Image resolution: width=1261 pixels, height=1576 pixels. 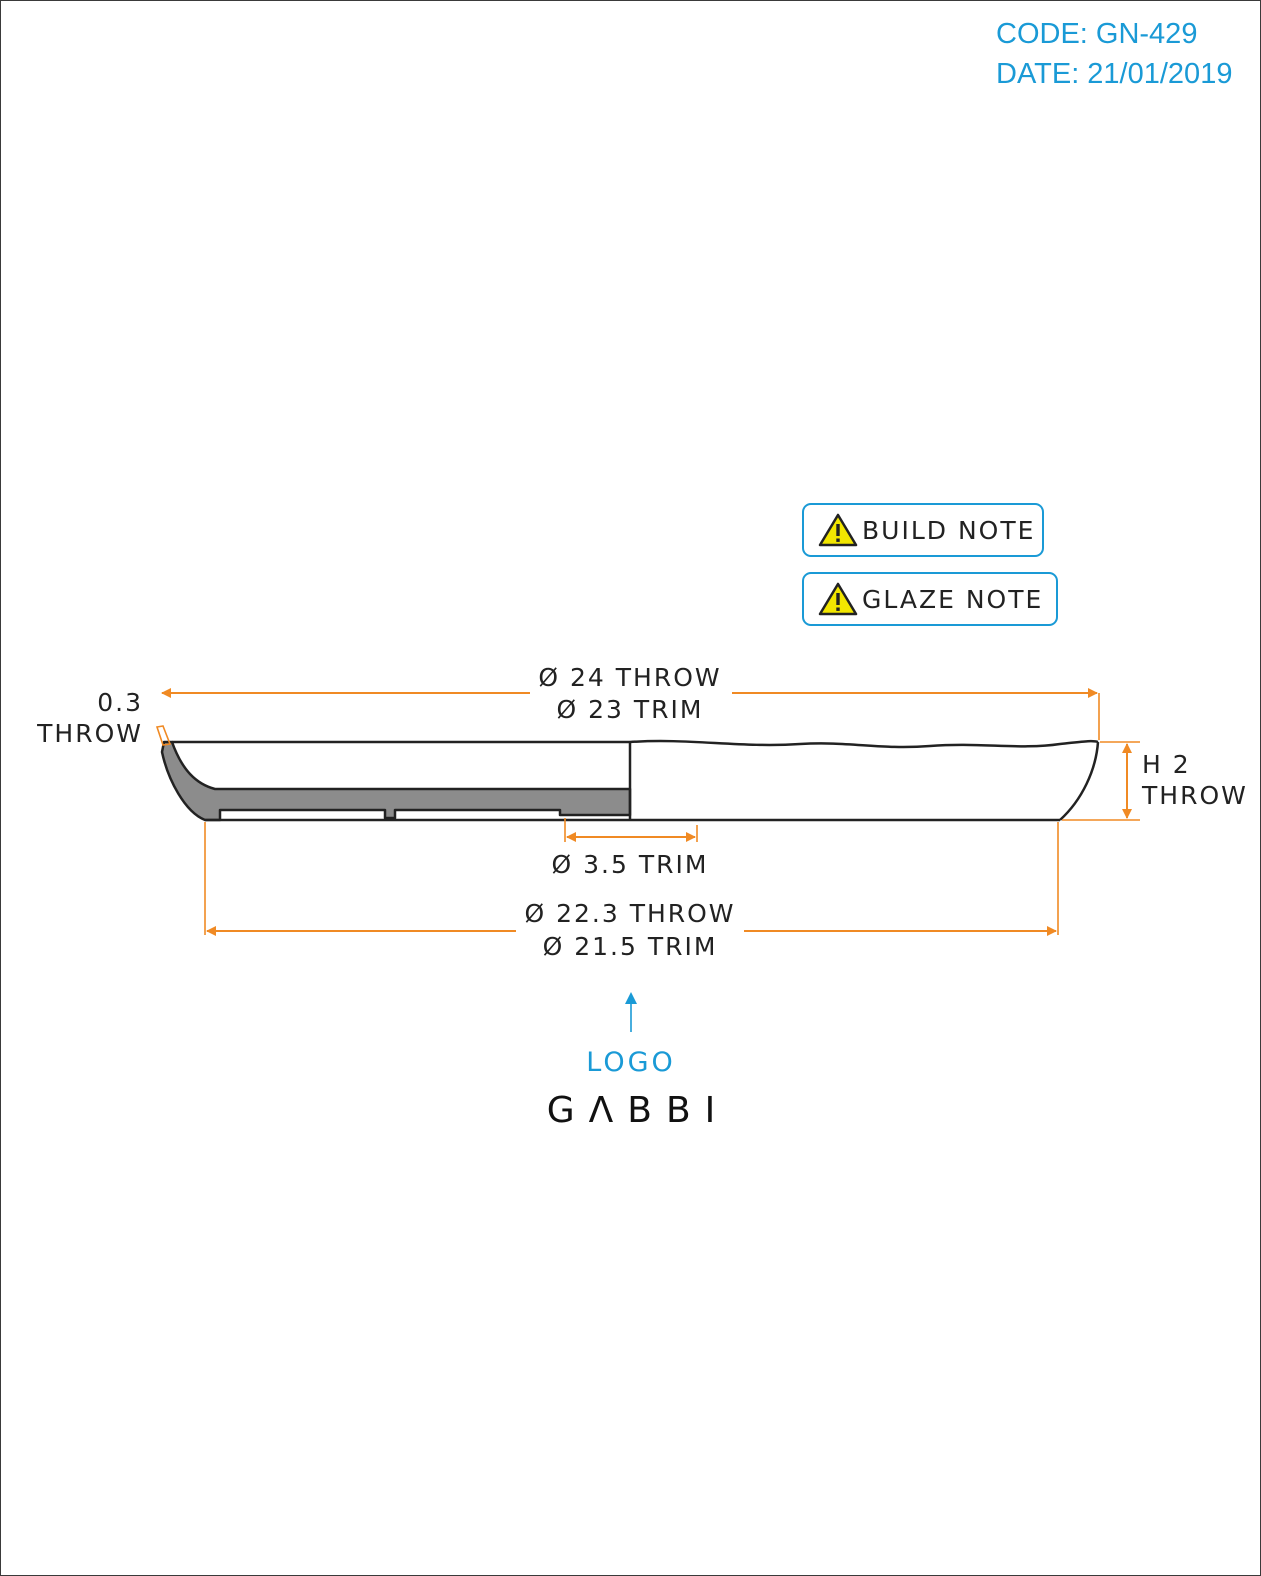 What do you see at coordinates (638, 1110) in the screenshot?
I see `brand-logo: GΛBBI` at bounding box center [638, 1110].